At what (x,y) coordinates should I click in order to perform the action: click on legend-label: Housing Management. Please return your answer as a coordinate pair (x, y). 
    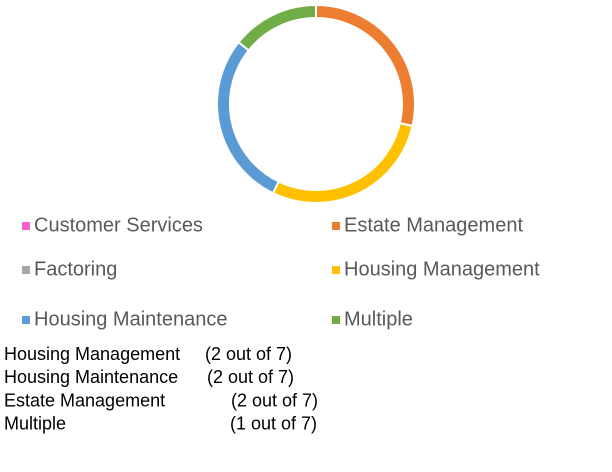
    Looking at the image, I should click on (442, 269).